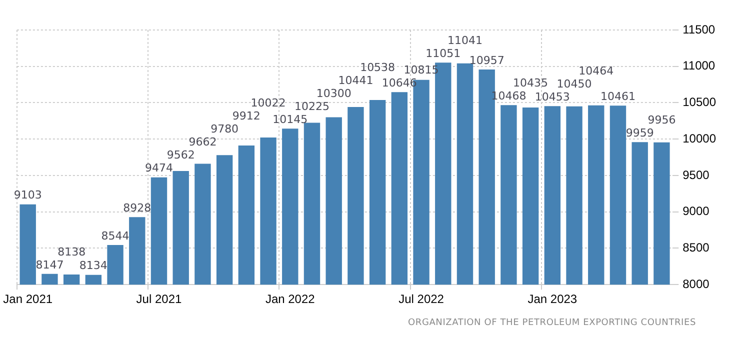 The width and height of the screenshot is (730, 340). I want to click on x-tick-label: Jan 2022, so click(290, 299).